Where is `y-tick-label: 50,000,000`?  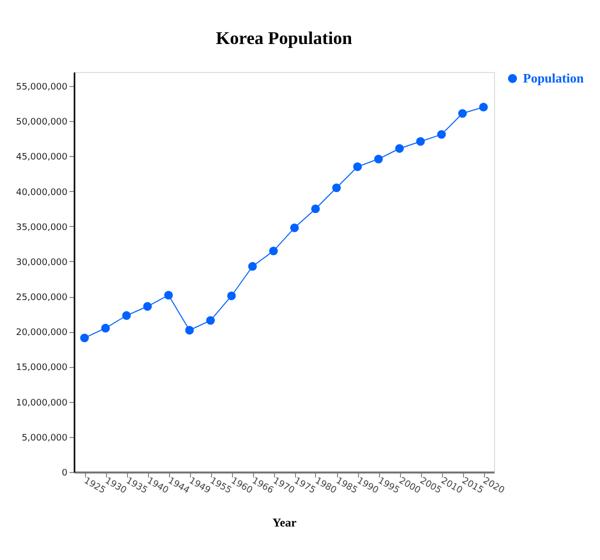
y-tick-label: 50,000,000 is located at coordinates (42, 123).